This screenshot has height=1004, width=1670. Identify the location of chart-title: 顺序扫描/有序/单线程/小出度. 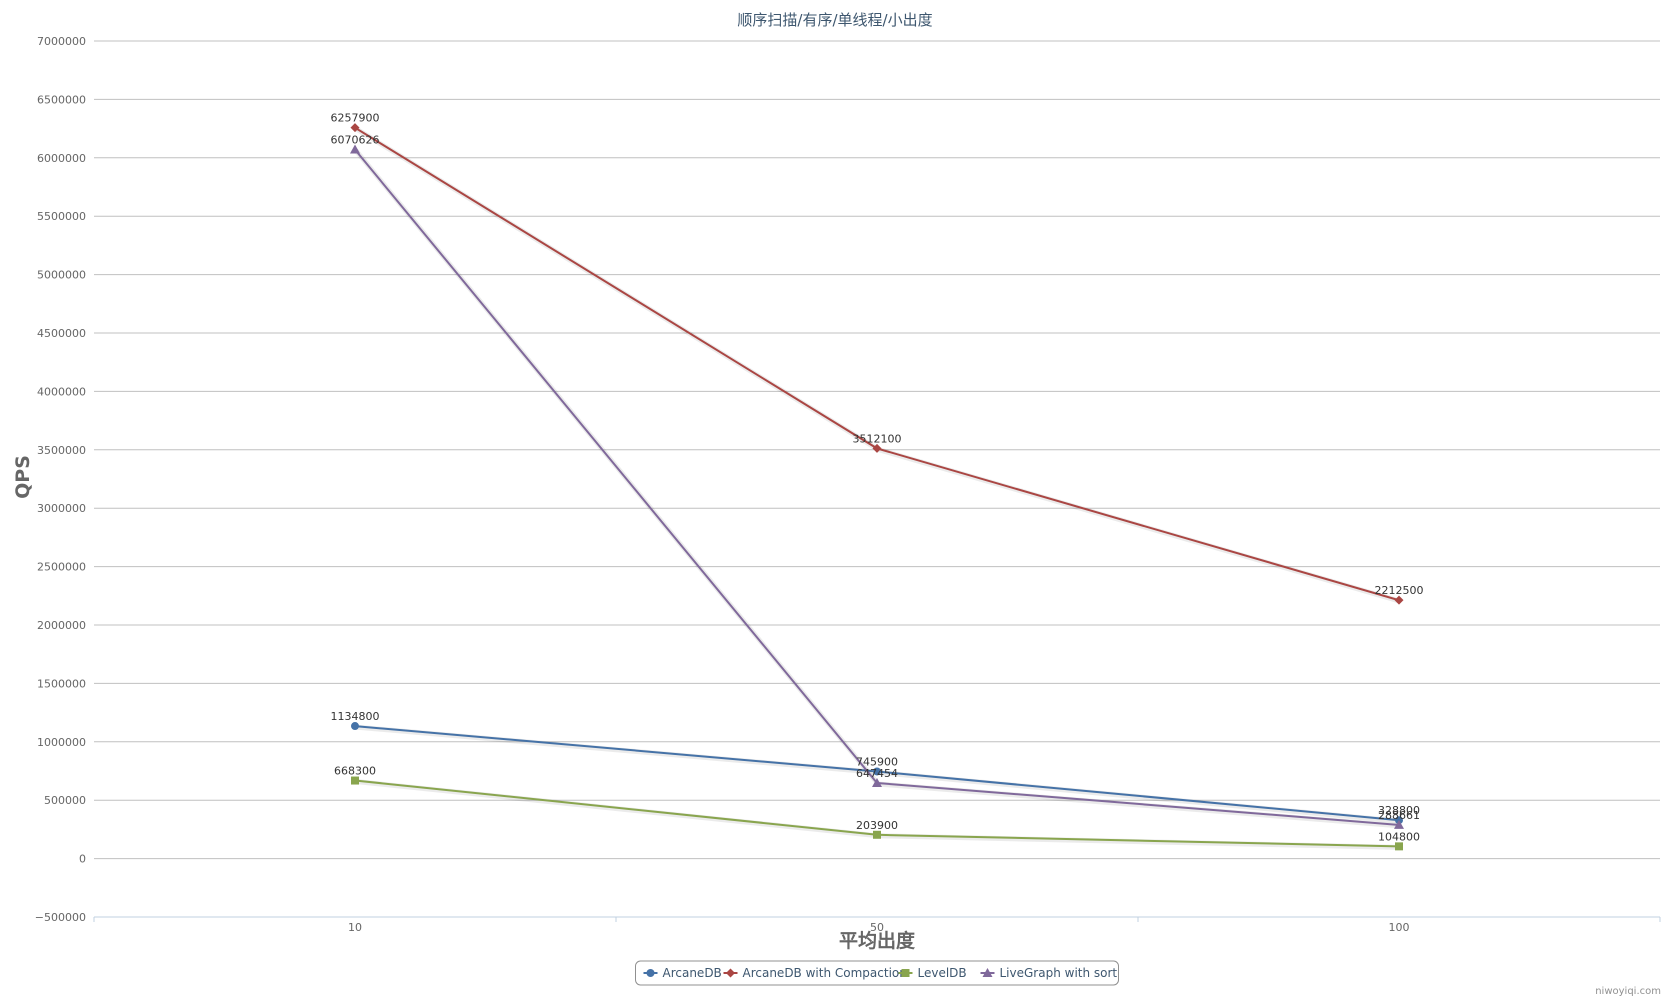
(834, 20).